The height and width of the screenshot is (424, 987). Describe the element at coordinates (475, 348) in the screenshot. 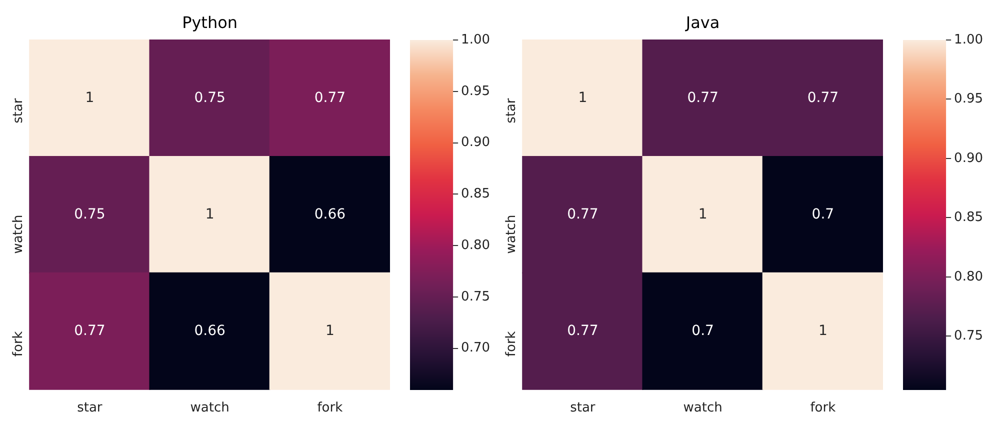

I see `color-bar-label: 0.70` at that location.